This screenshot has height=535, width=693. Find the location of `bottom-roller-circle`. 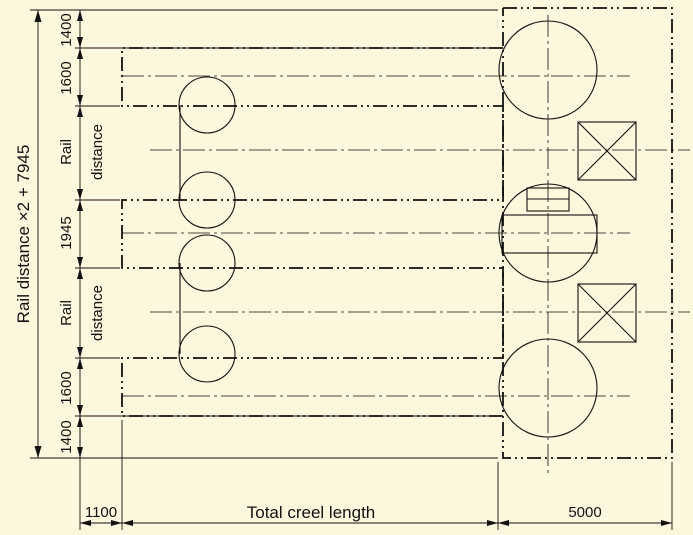

bottom-roller-circle is located at coordinates (548, 388).